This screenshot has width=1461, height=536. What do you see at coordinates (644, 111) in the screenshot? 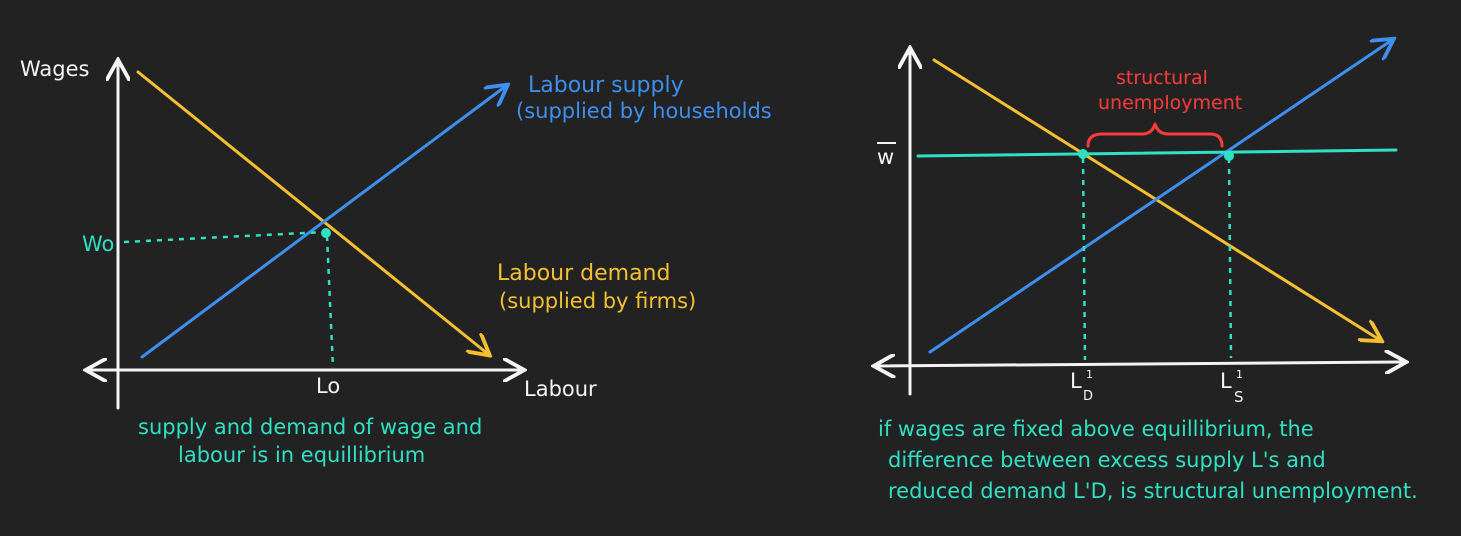
I see `left-supply-label-line2: (supplied by households` at bounding box center [644, 111].